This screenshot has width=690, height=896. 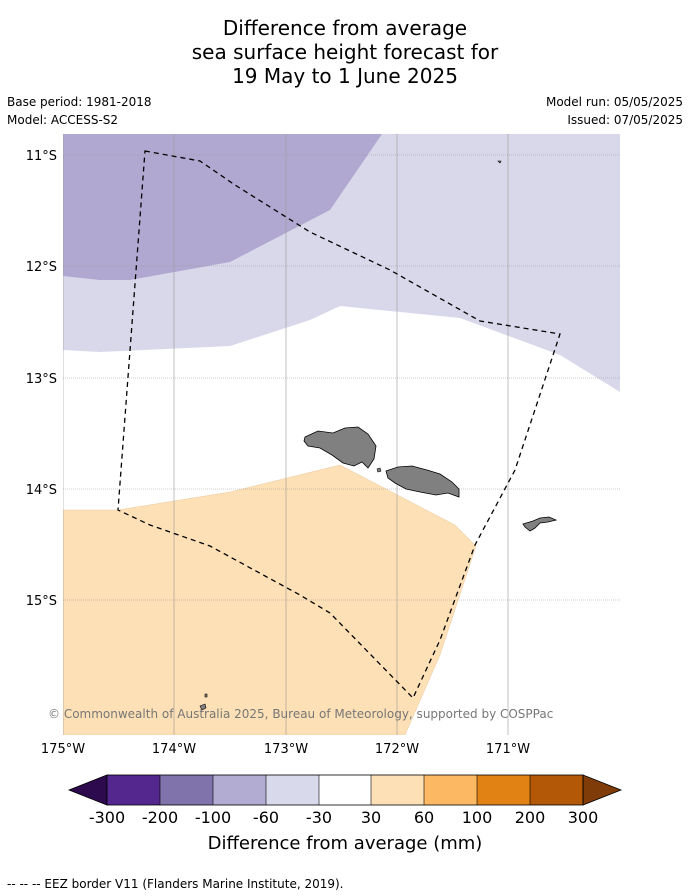 I want to click on colorbar-tick-label: -300, so click(x=107, y=817).